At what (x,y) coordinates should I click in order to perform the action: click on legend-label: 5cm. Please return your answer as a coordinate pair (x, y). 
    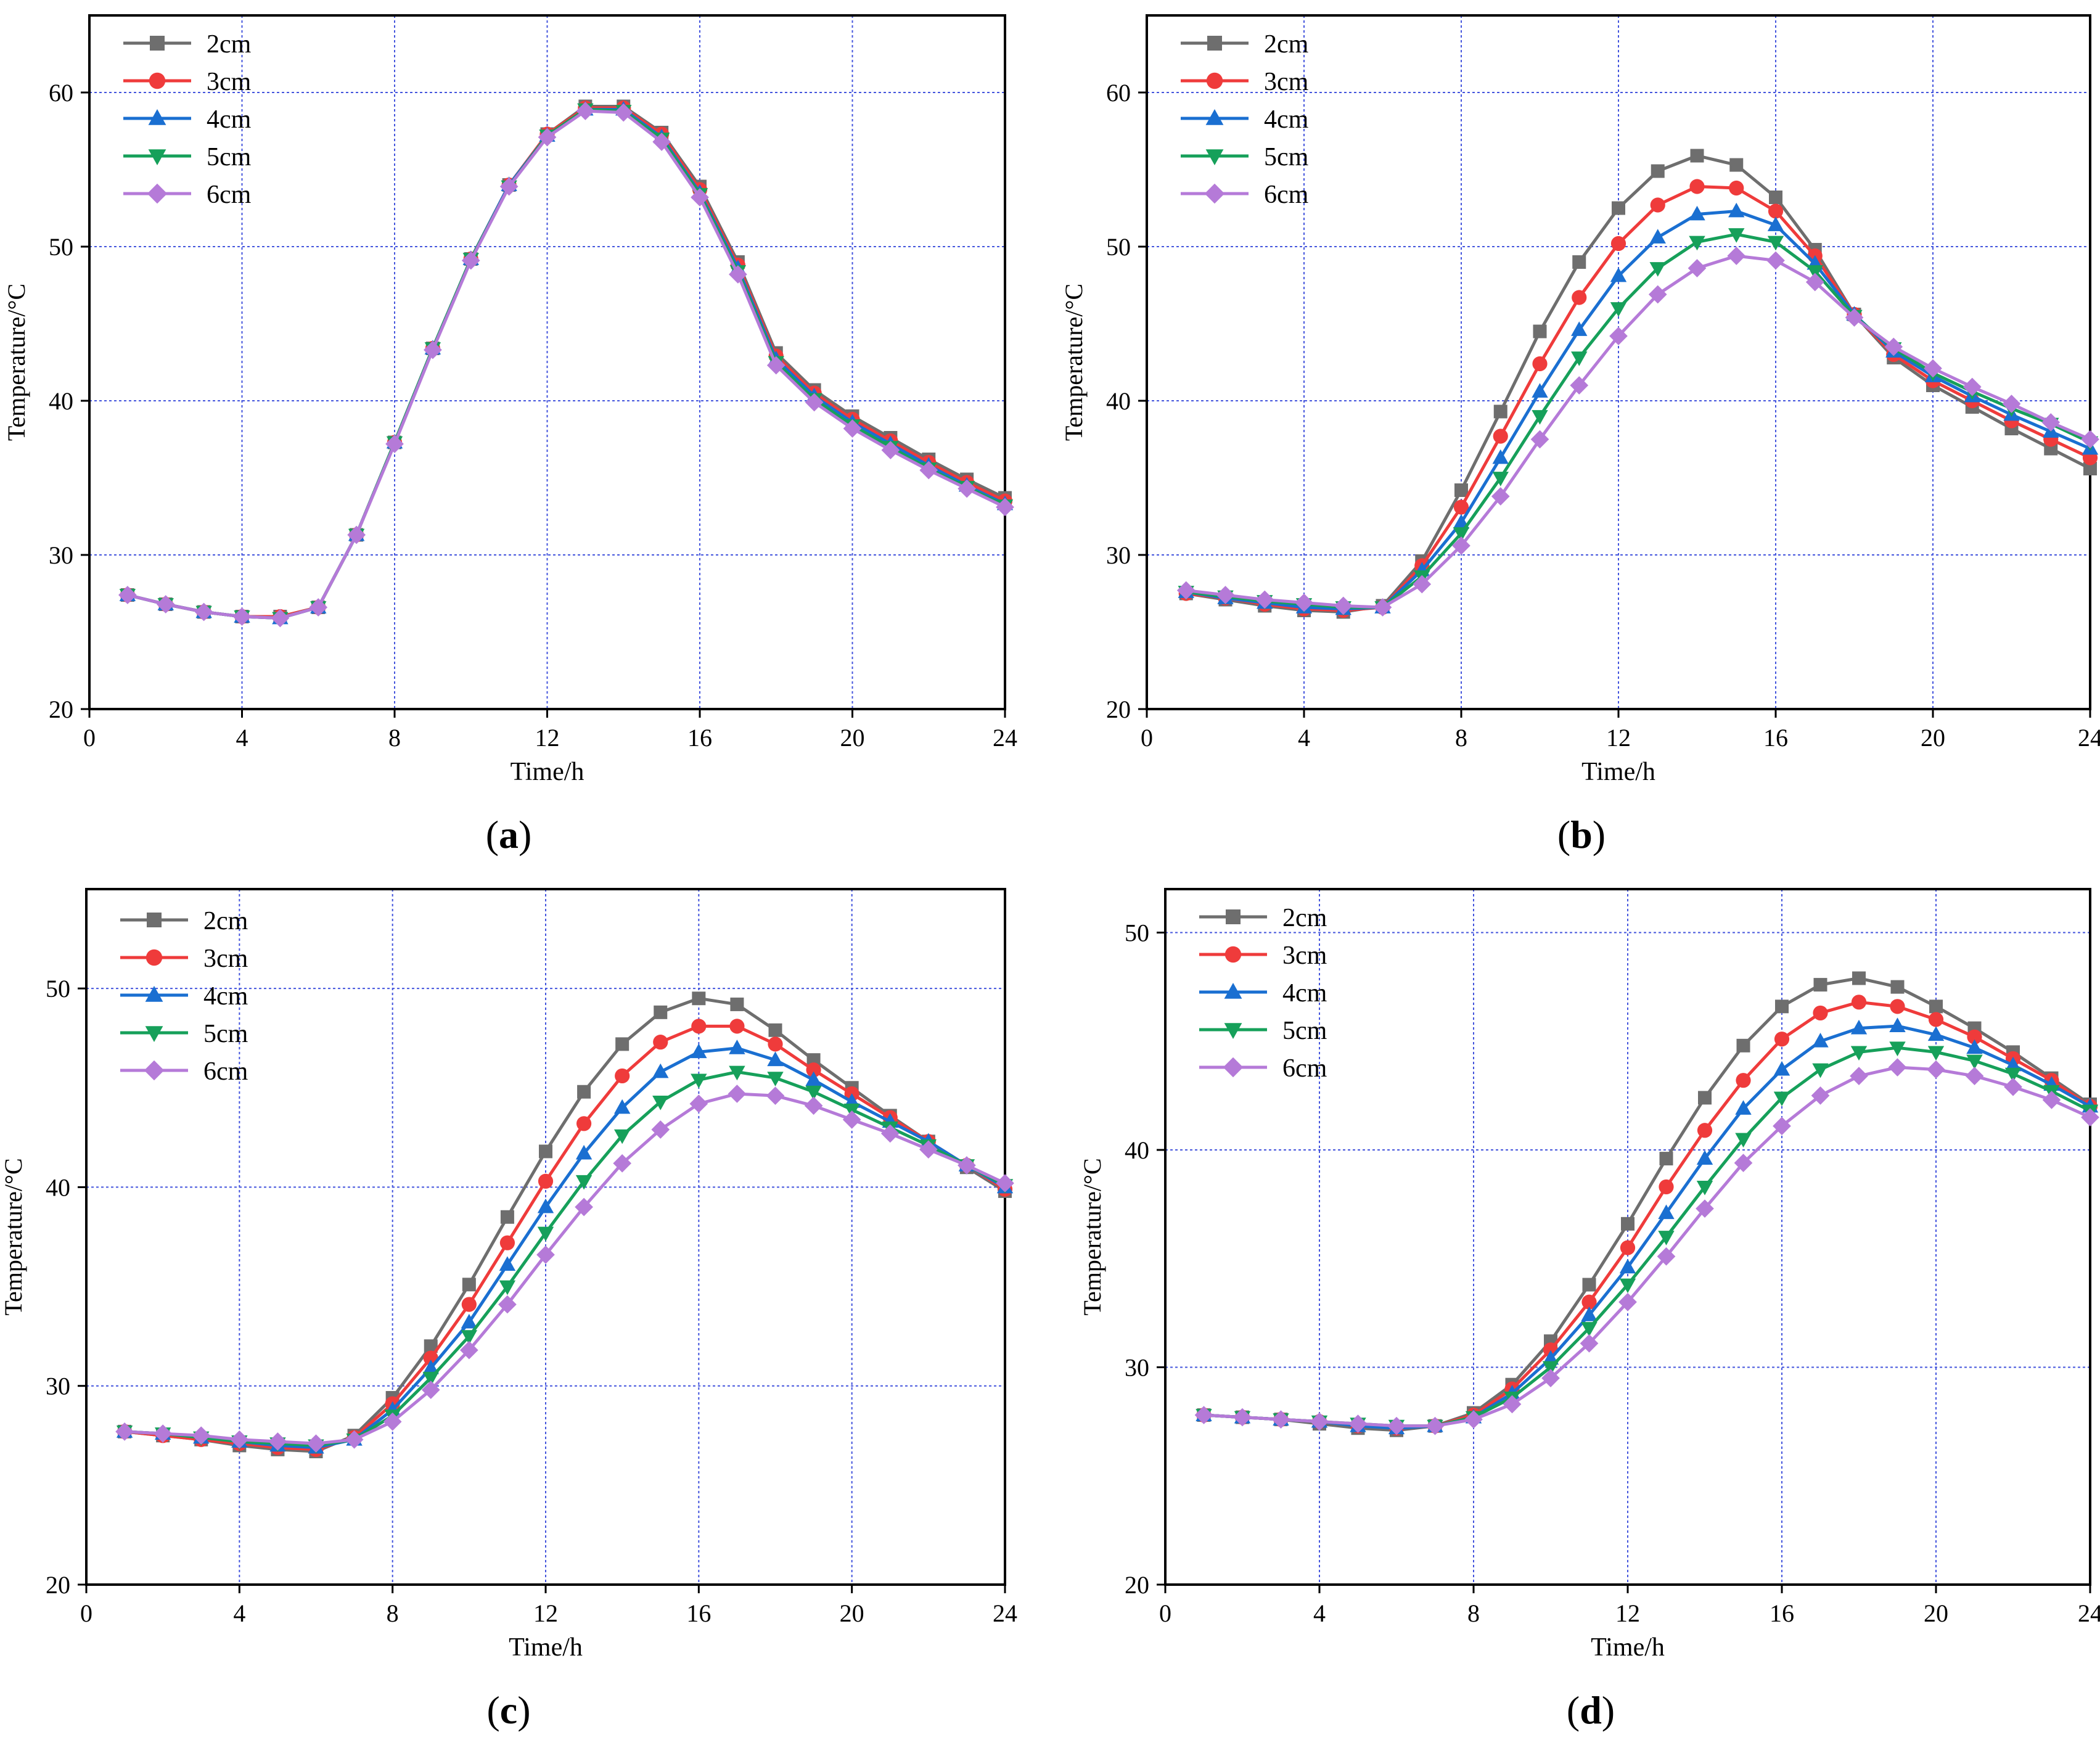
    Looking at the image, I should click on (230, 157).